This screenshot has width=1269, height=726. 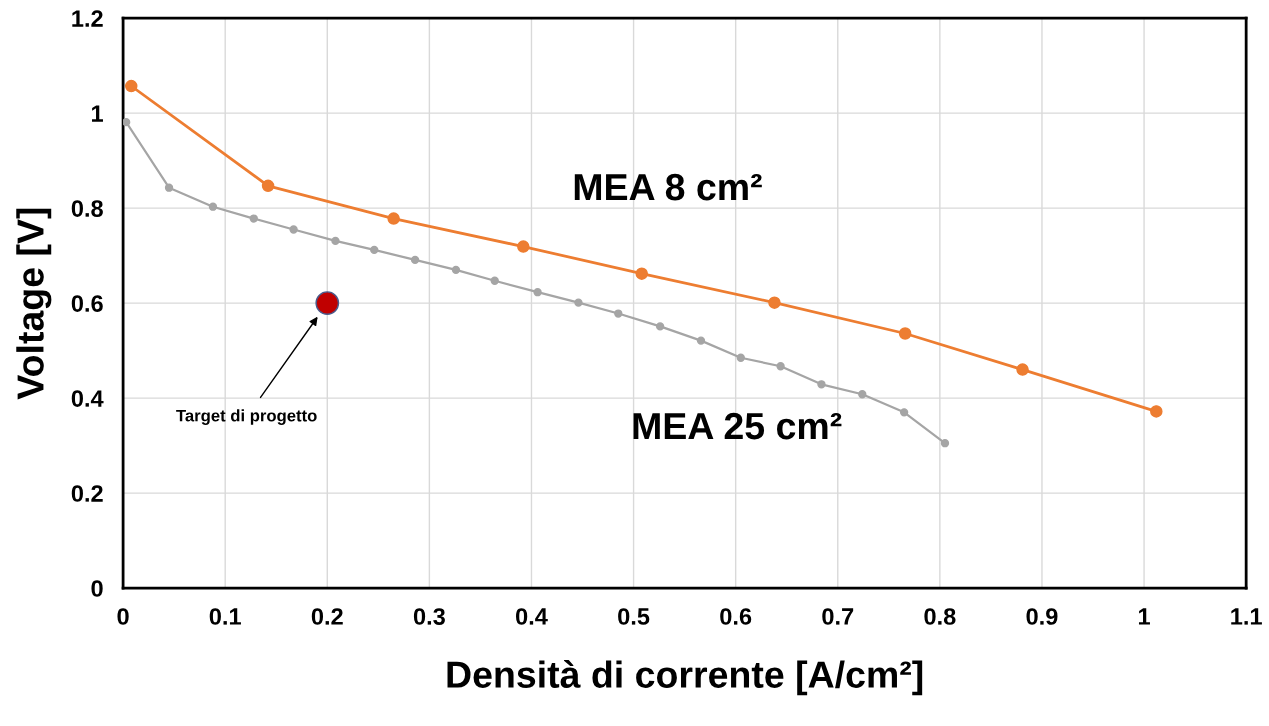 I want to click on x-tick-label: 0.1, so click(x=225, y=616).